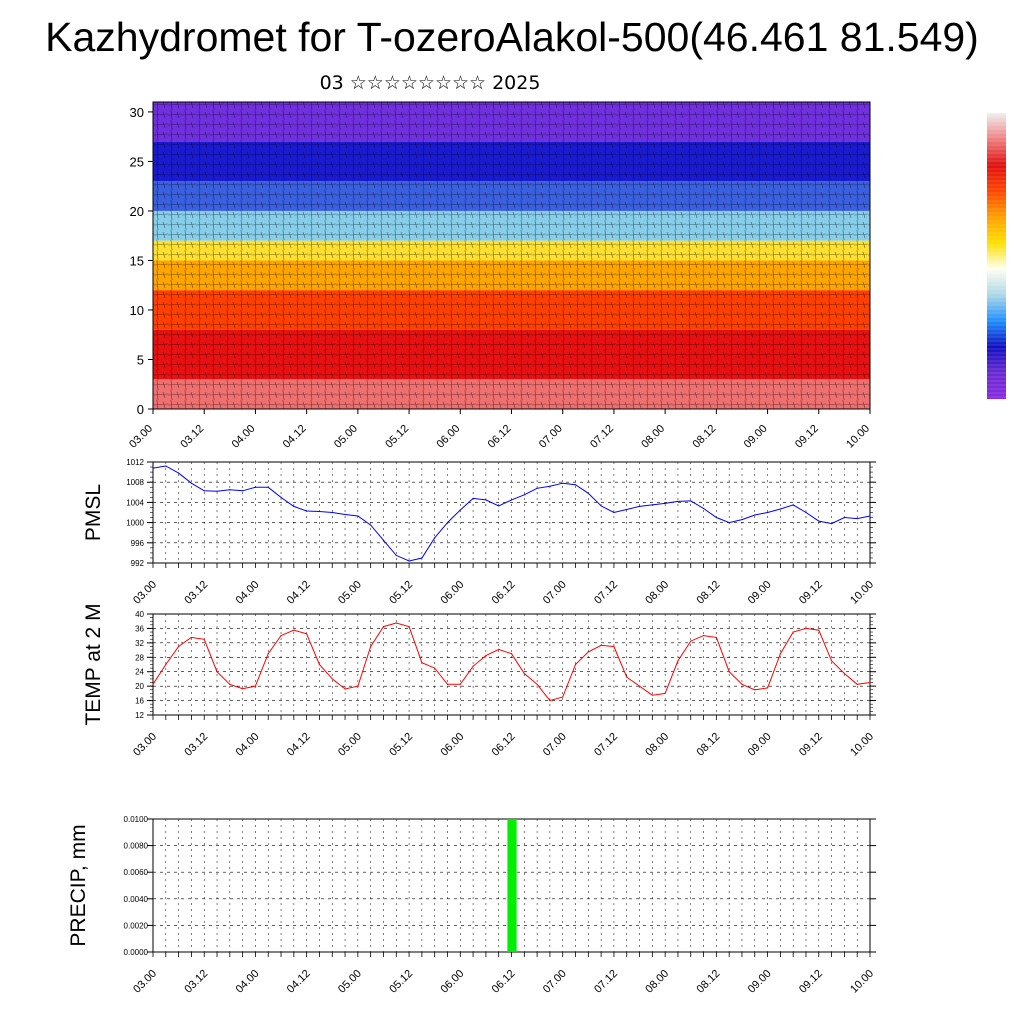  What do you see at coordinates (139, 614) in the screenshot?
I see `y-tick-label: 40` at bounding box center [139, 614].